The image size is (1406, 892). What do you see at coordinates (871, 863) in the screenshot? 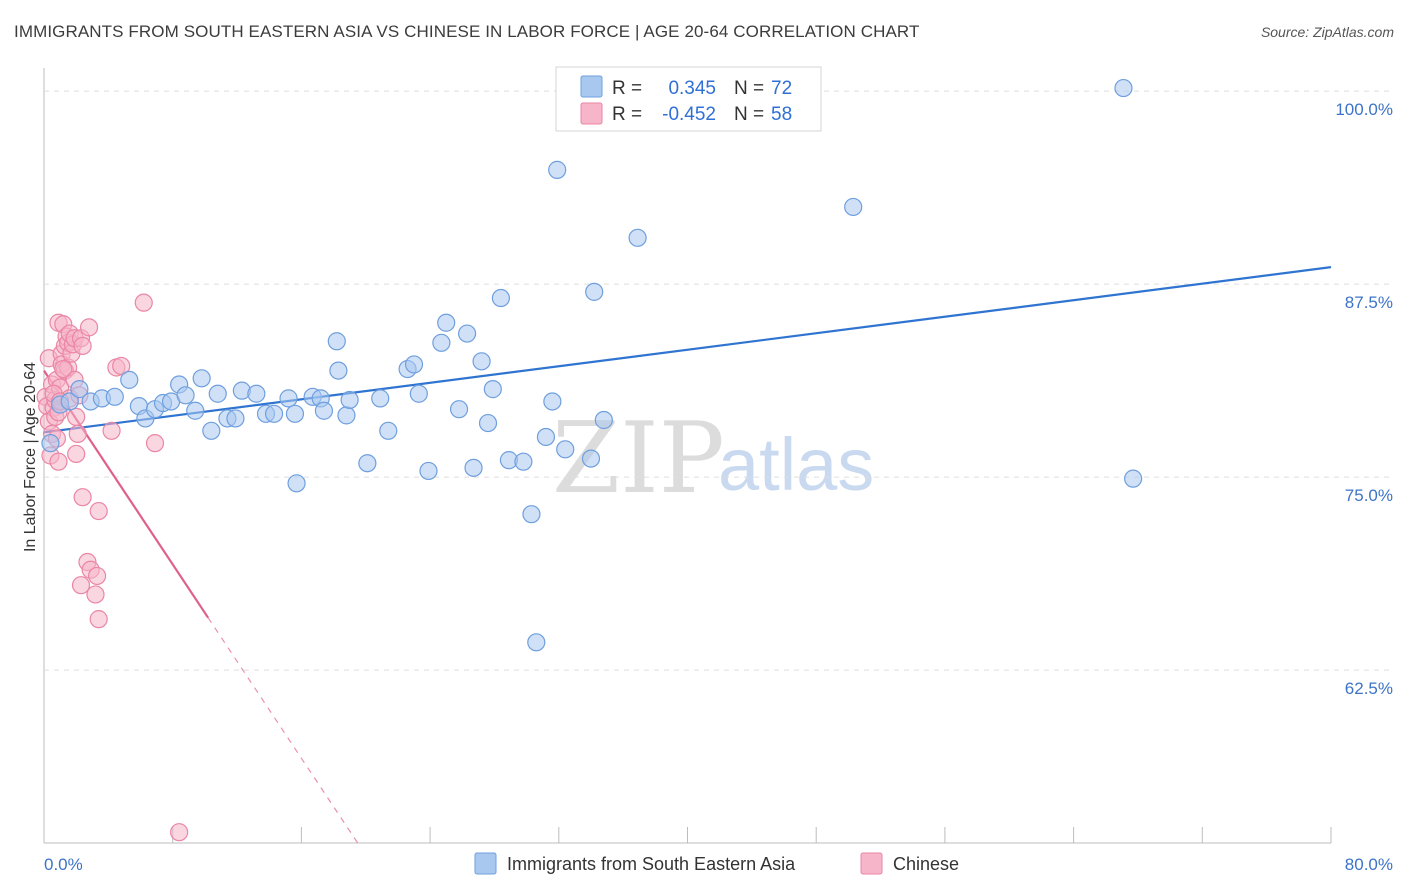
I see `series-legend-swatch-chinese` at bounding box center [871, 863].